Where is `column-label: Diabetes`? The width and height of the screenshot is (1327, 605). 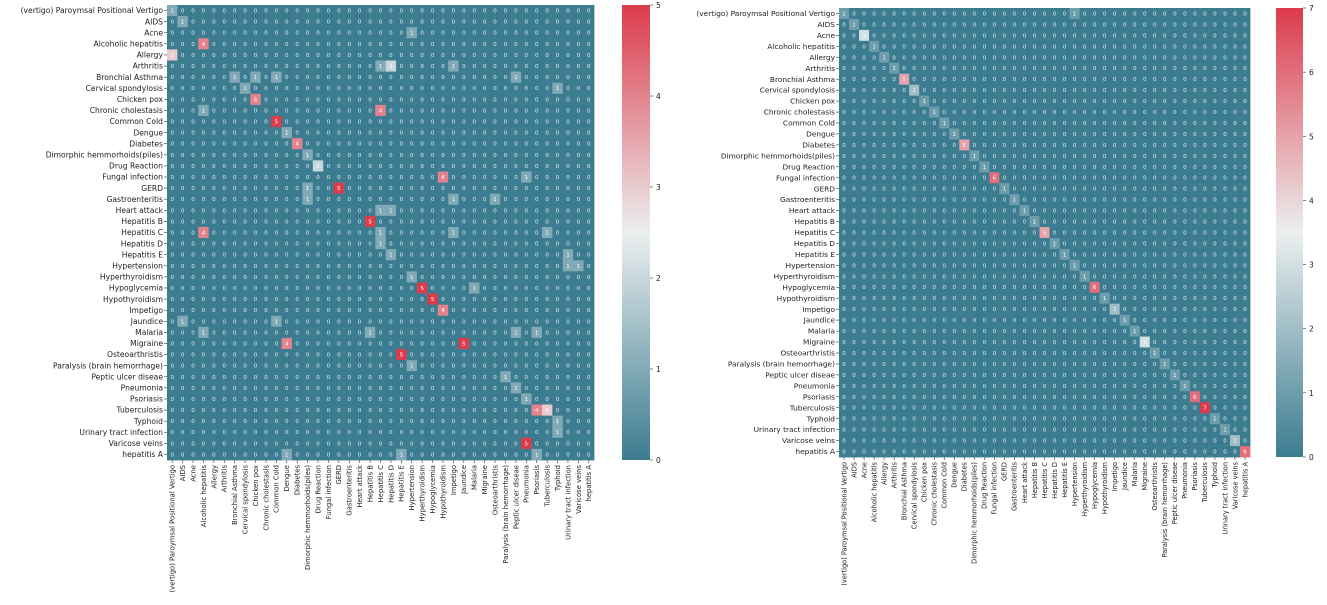 column-label: Diabetes is located at coordinates (298, 480).